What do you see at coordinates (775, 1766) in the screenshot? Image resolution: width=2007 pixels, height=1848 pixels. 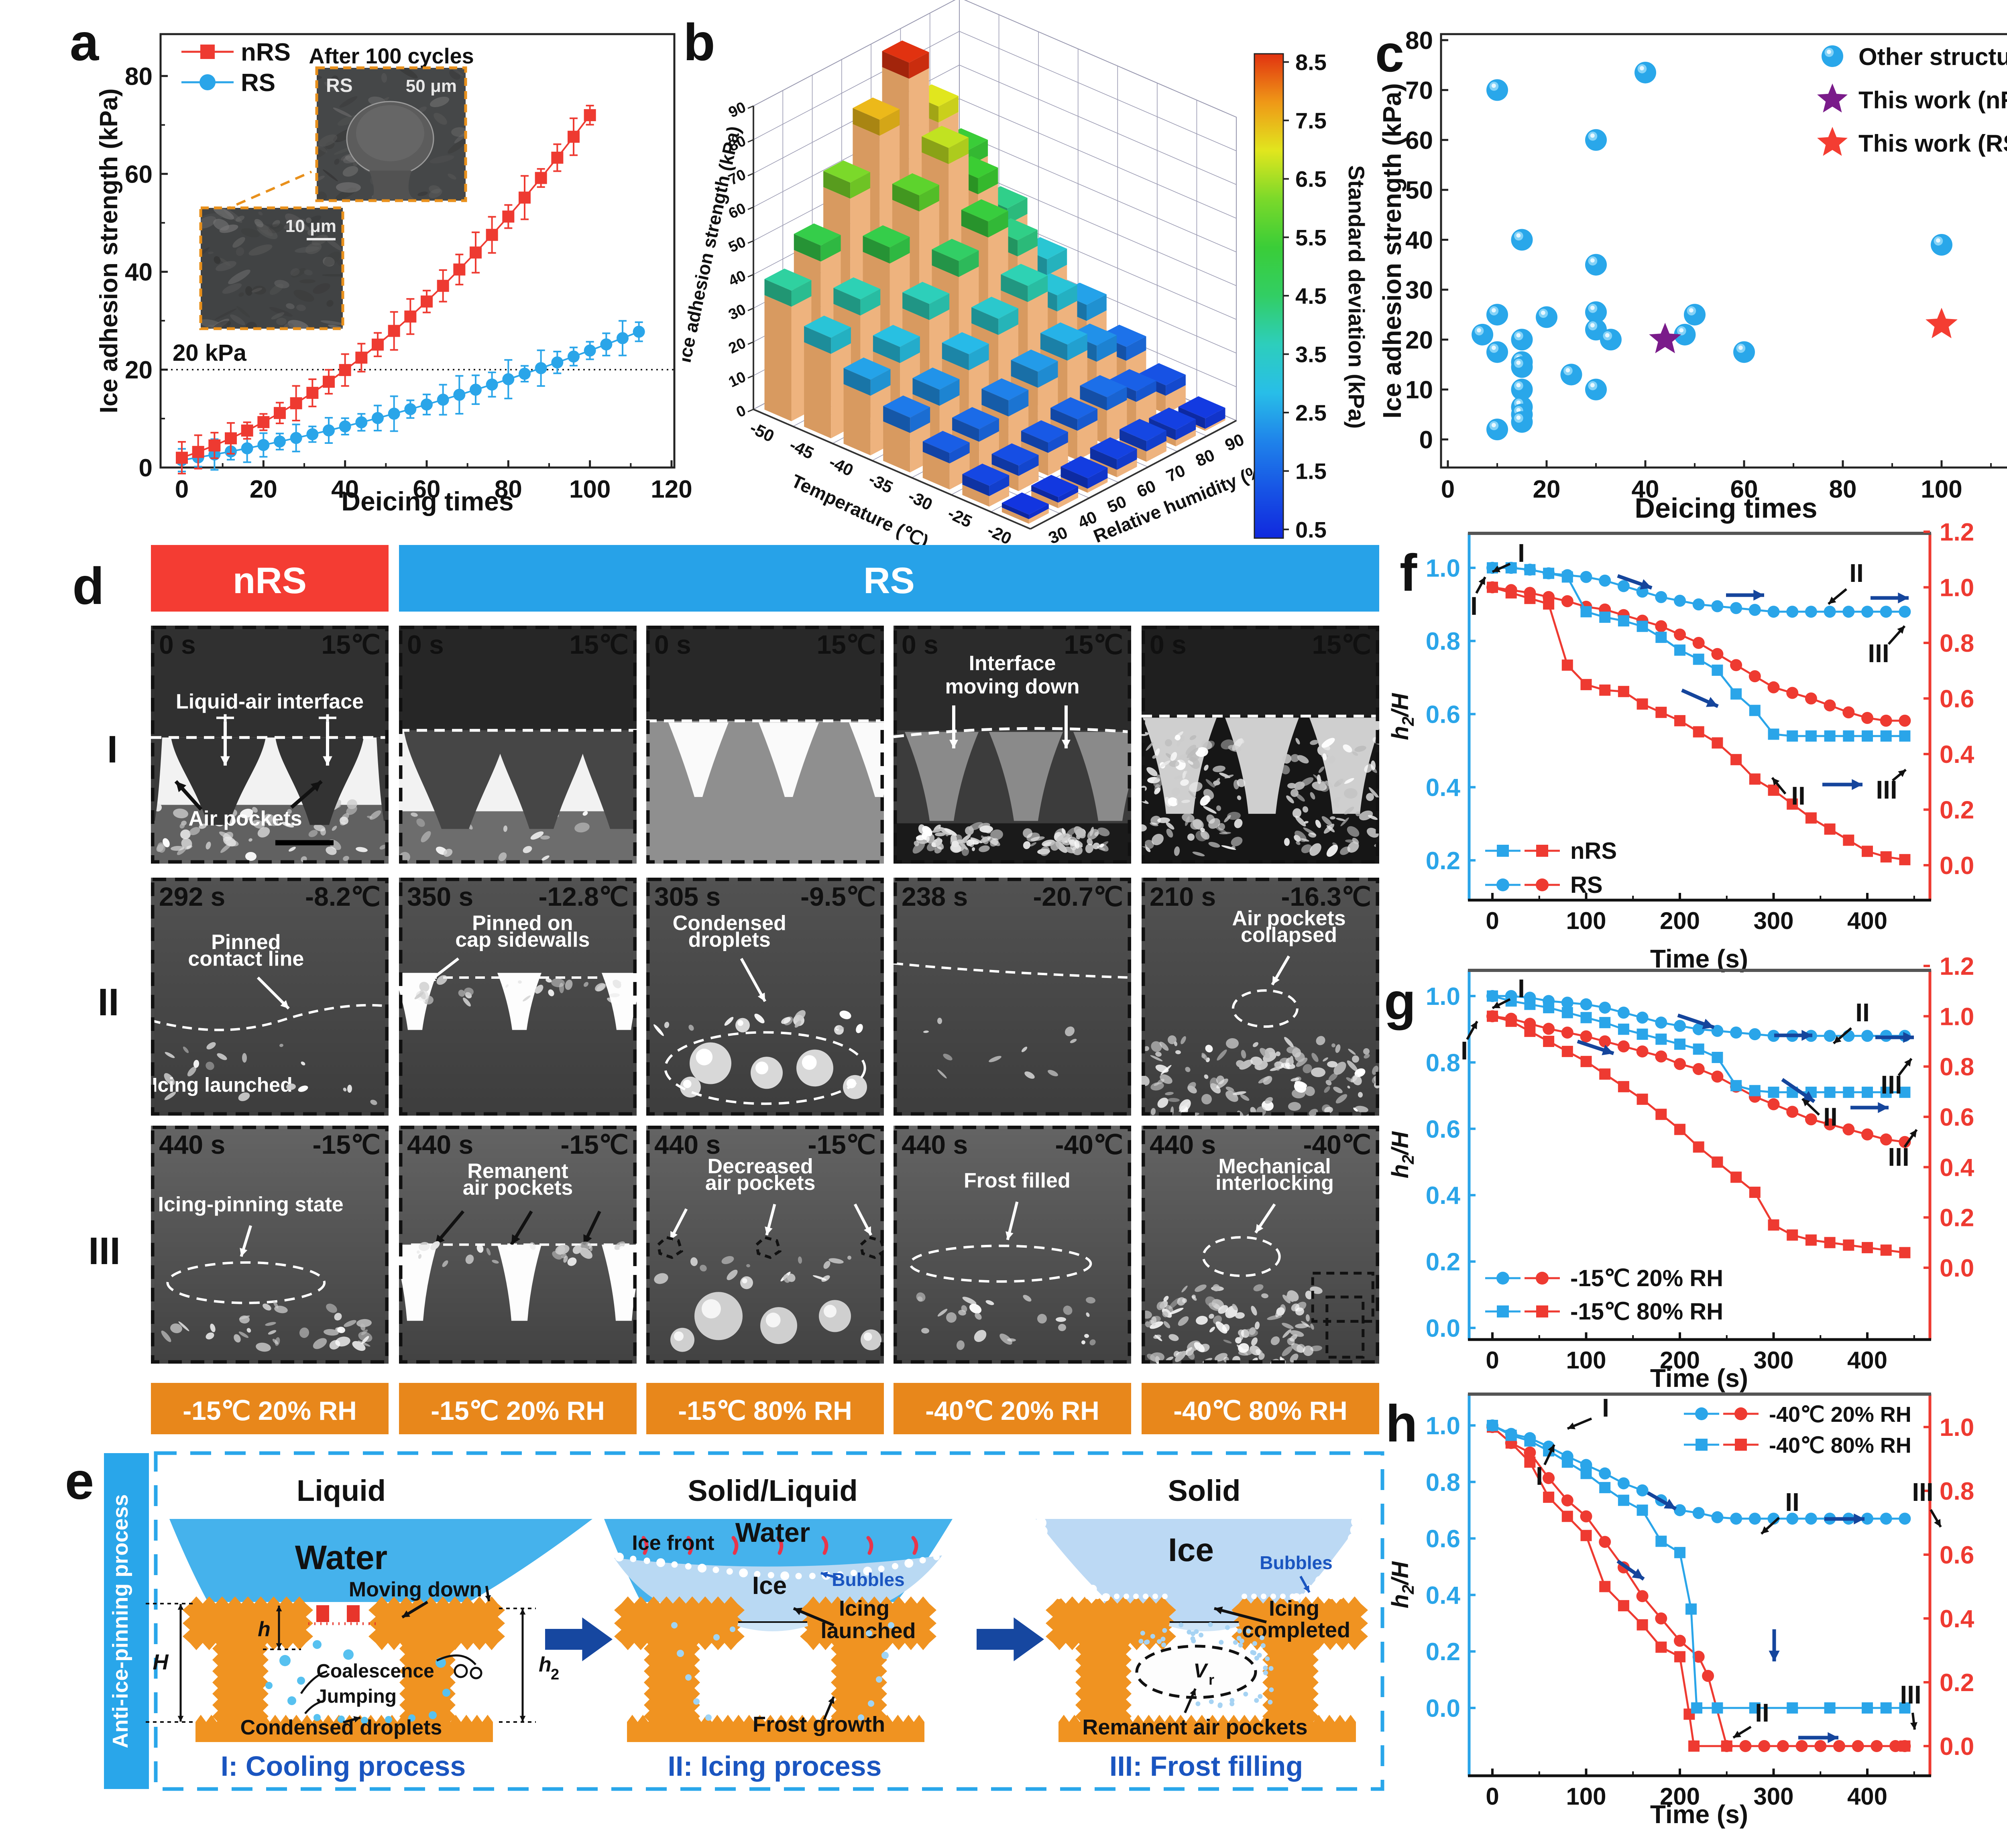 I see `svg-text: II: Icing process` at bounding box center [775, 1766].